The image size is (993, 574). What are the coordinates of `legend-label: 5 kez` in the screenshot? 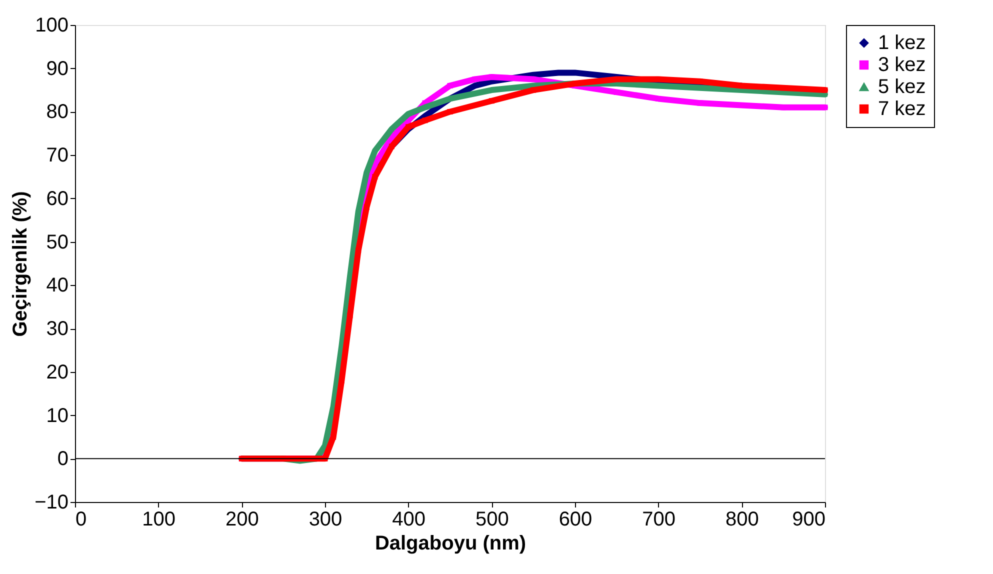 It's located at (902, 87).